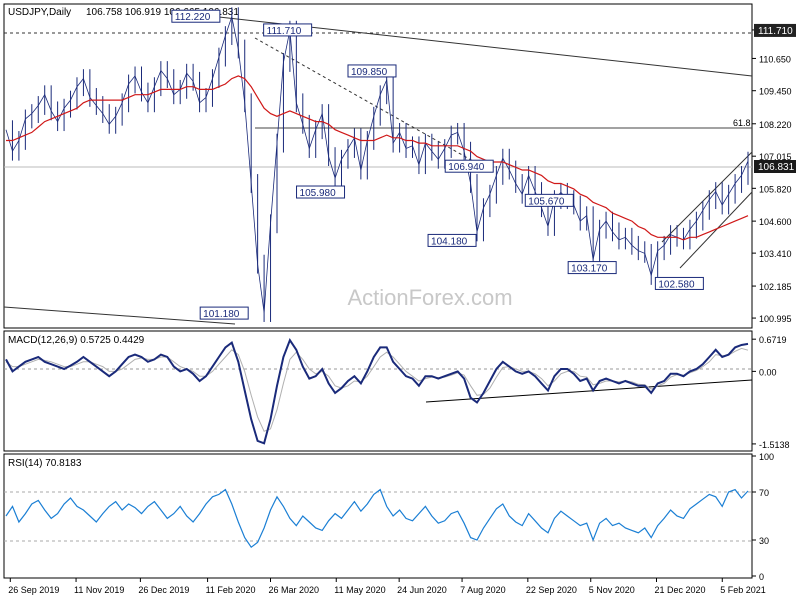  Describe the element at coordinates (231, 590) in the screenshot. I see `x-tick-label: 11 Feb 2020` at that location.